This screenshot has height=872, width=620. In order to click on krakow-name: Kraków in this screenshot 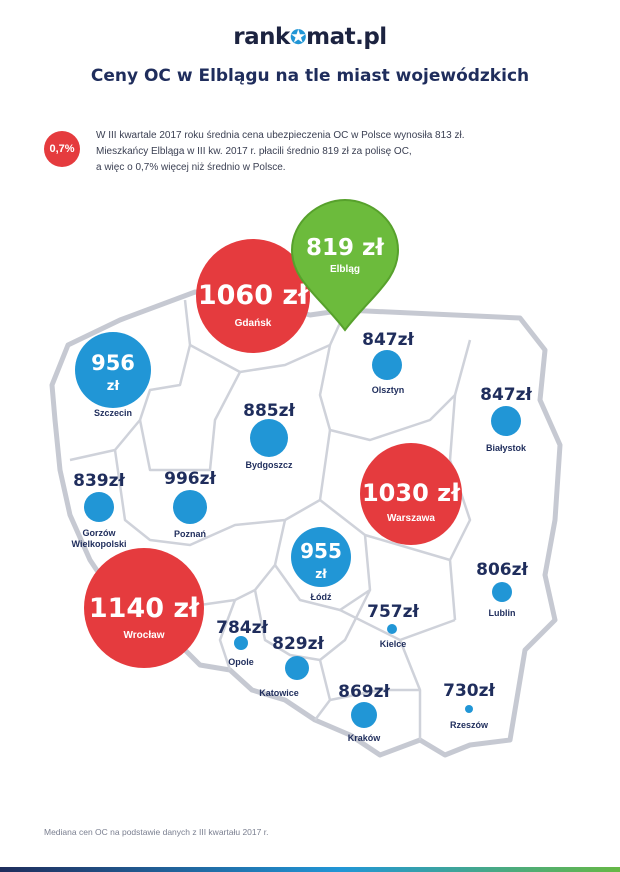, I will do `click(365, 738)`.